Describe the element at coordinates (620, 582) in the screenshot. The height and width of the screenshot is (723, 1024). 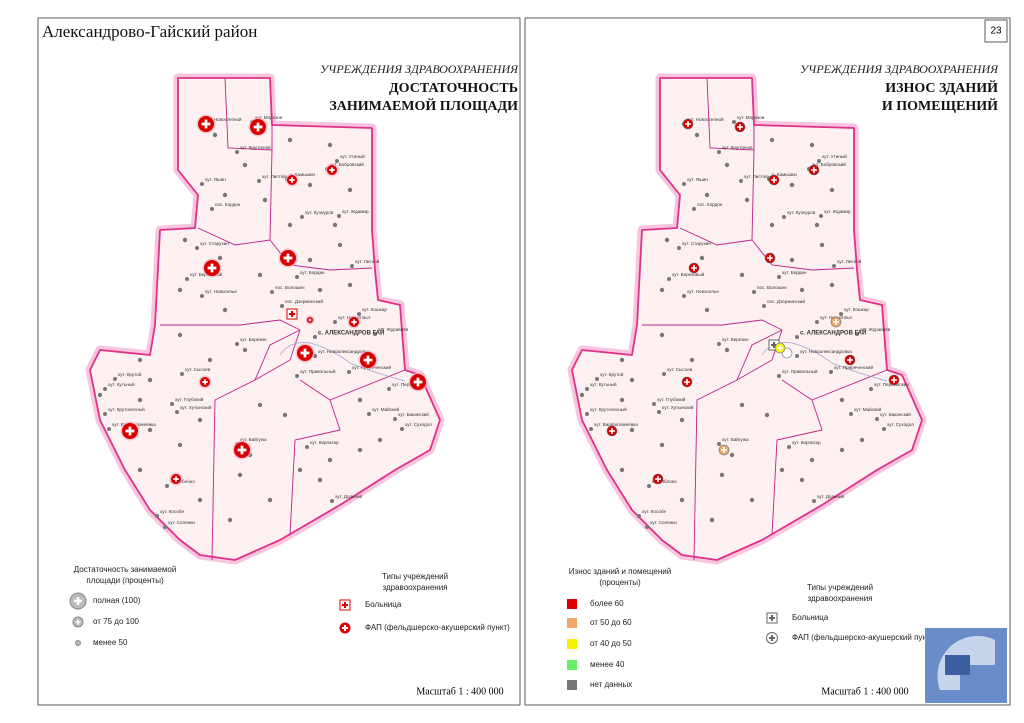
I see `legend-title: (проценты)` at that location.